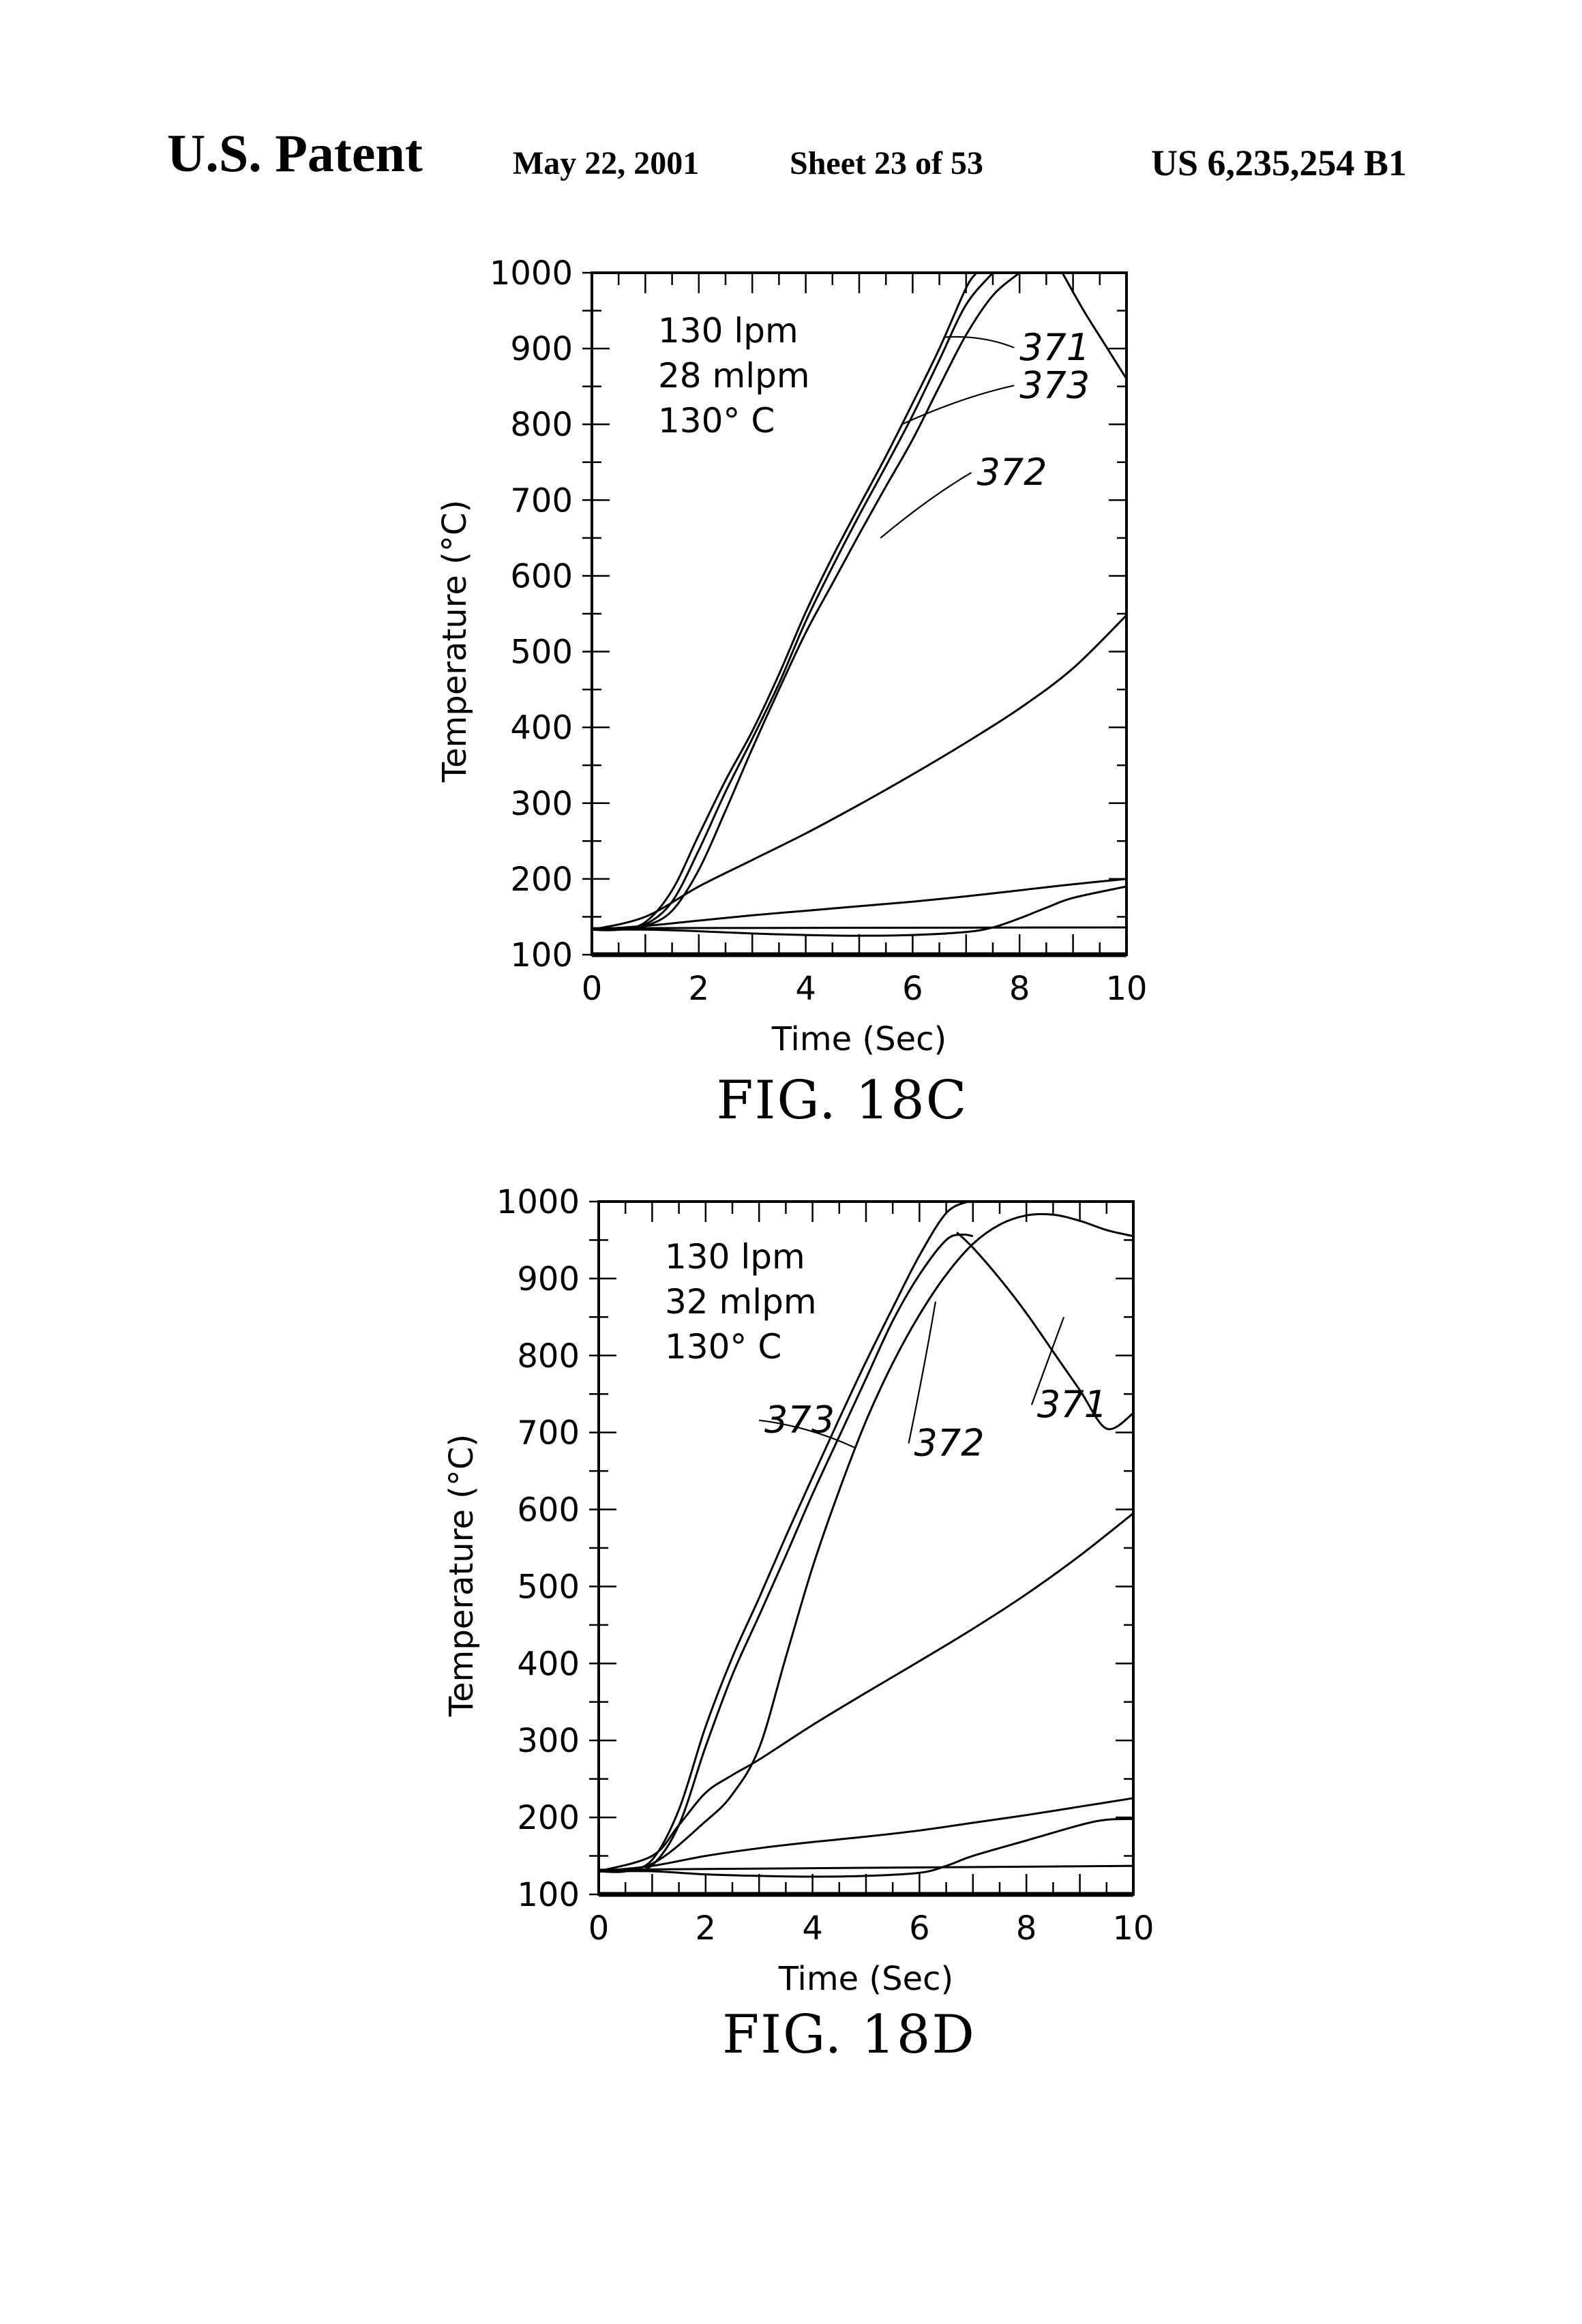 The height and width of the screenshot is (2324, 1582). What do you see at coordinates (734, 376) in the screenshot?
I see `condition-label: 28 mlpm` at bounding box center [734, 376].